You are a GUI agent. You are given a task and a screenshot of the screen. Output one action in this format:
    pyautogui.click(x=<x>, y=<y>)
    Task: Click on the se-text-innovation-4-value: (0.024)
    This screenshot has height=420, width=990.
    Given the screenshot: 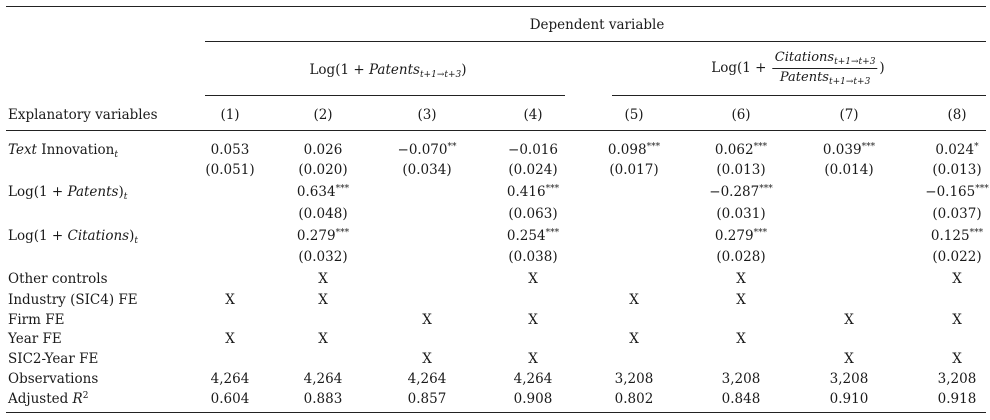 What is the action you would take?
    pyautogui.click(x=533, y=170)
    